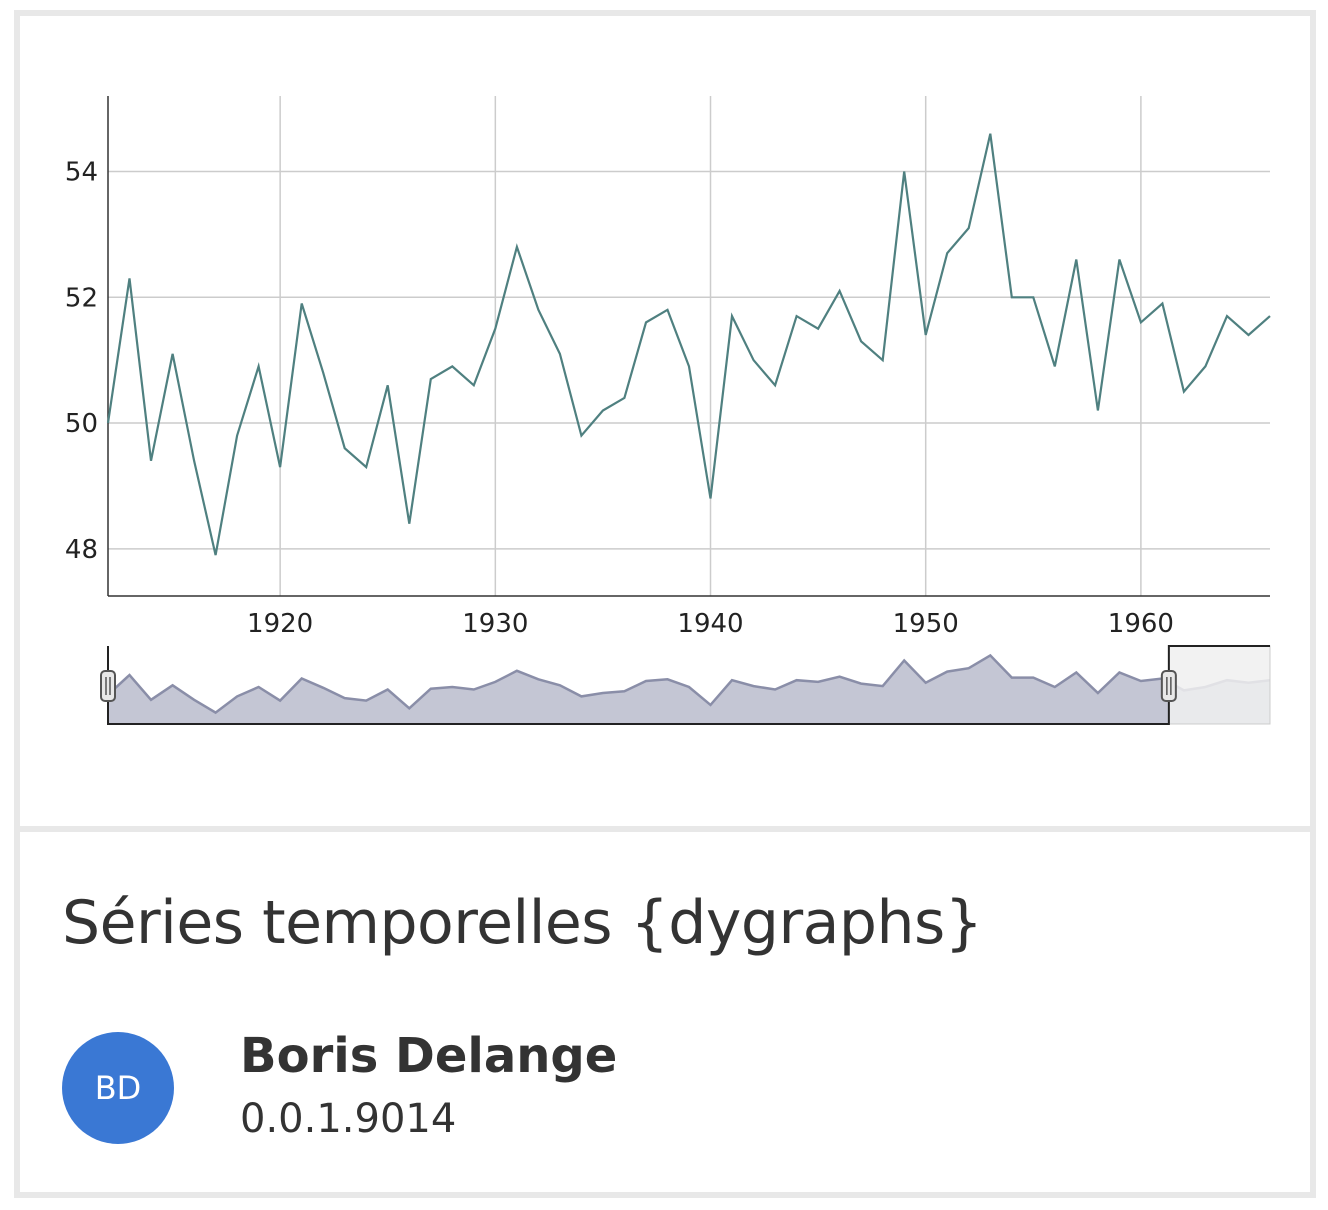 The image size is (1328, 1210). I want to click on range-selector-line, so click(689, 684).